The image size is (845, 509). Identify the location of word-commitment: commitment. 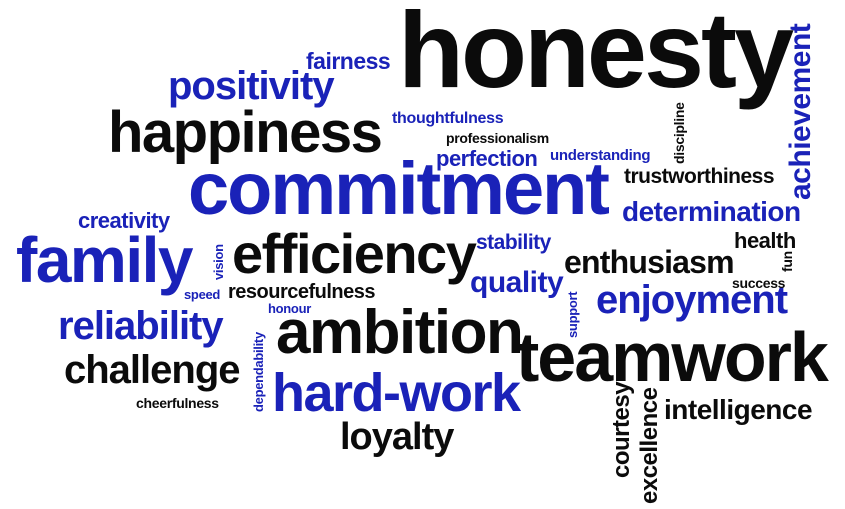
(399, 188).